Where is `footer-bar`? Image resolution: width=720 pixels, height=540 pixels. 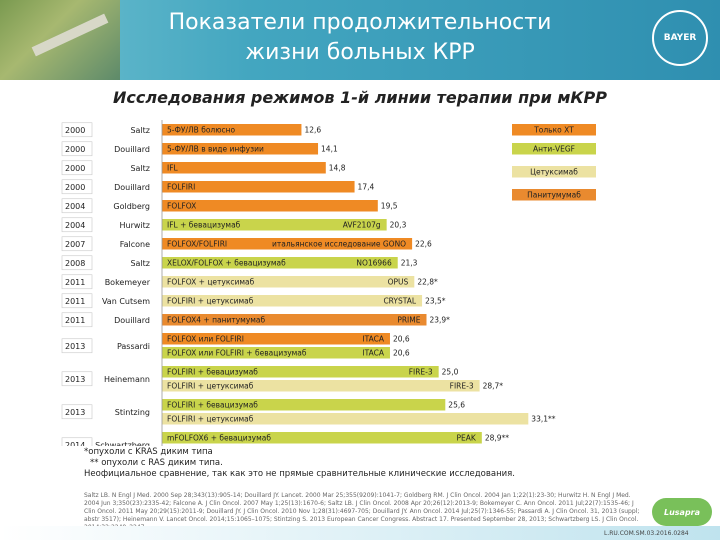 footer-bar is located at coordinates (360, 533).